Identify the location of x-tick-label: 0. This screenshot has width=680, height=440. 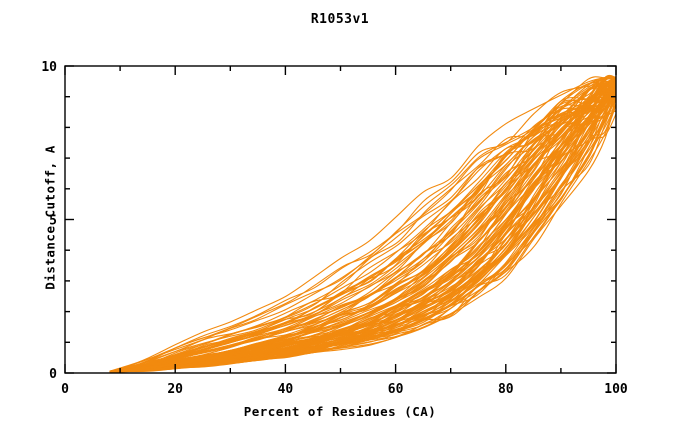
(65, 389).